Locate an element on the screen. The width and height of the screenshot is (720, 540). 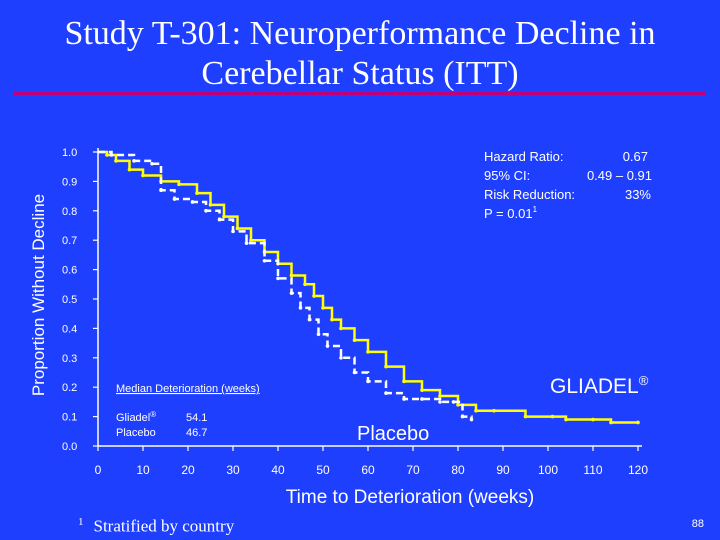
x-tick-label: 60 is located at coordinates (368, 470).